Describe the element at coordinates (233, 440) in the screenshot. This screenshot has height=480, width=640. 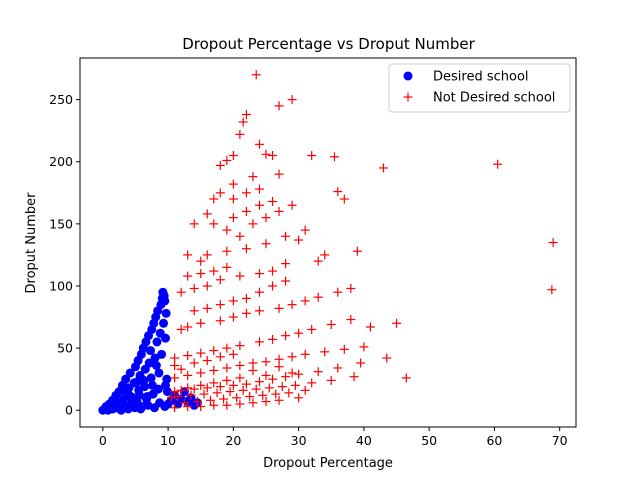
I see `x-tick-label: 20` at that location.